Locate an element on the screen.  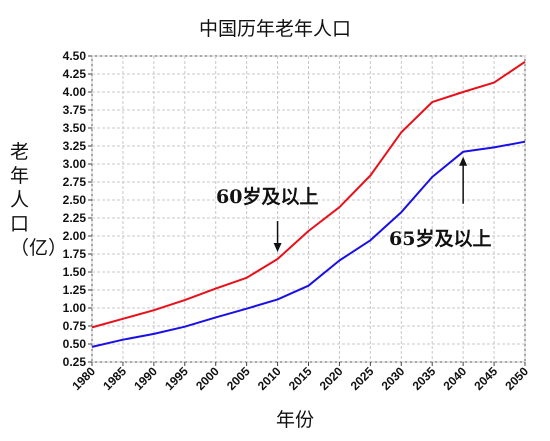
arrow-65-head is located at coordinates (463, 161).